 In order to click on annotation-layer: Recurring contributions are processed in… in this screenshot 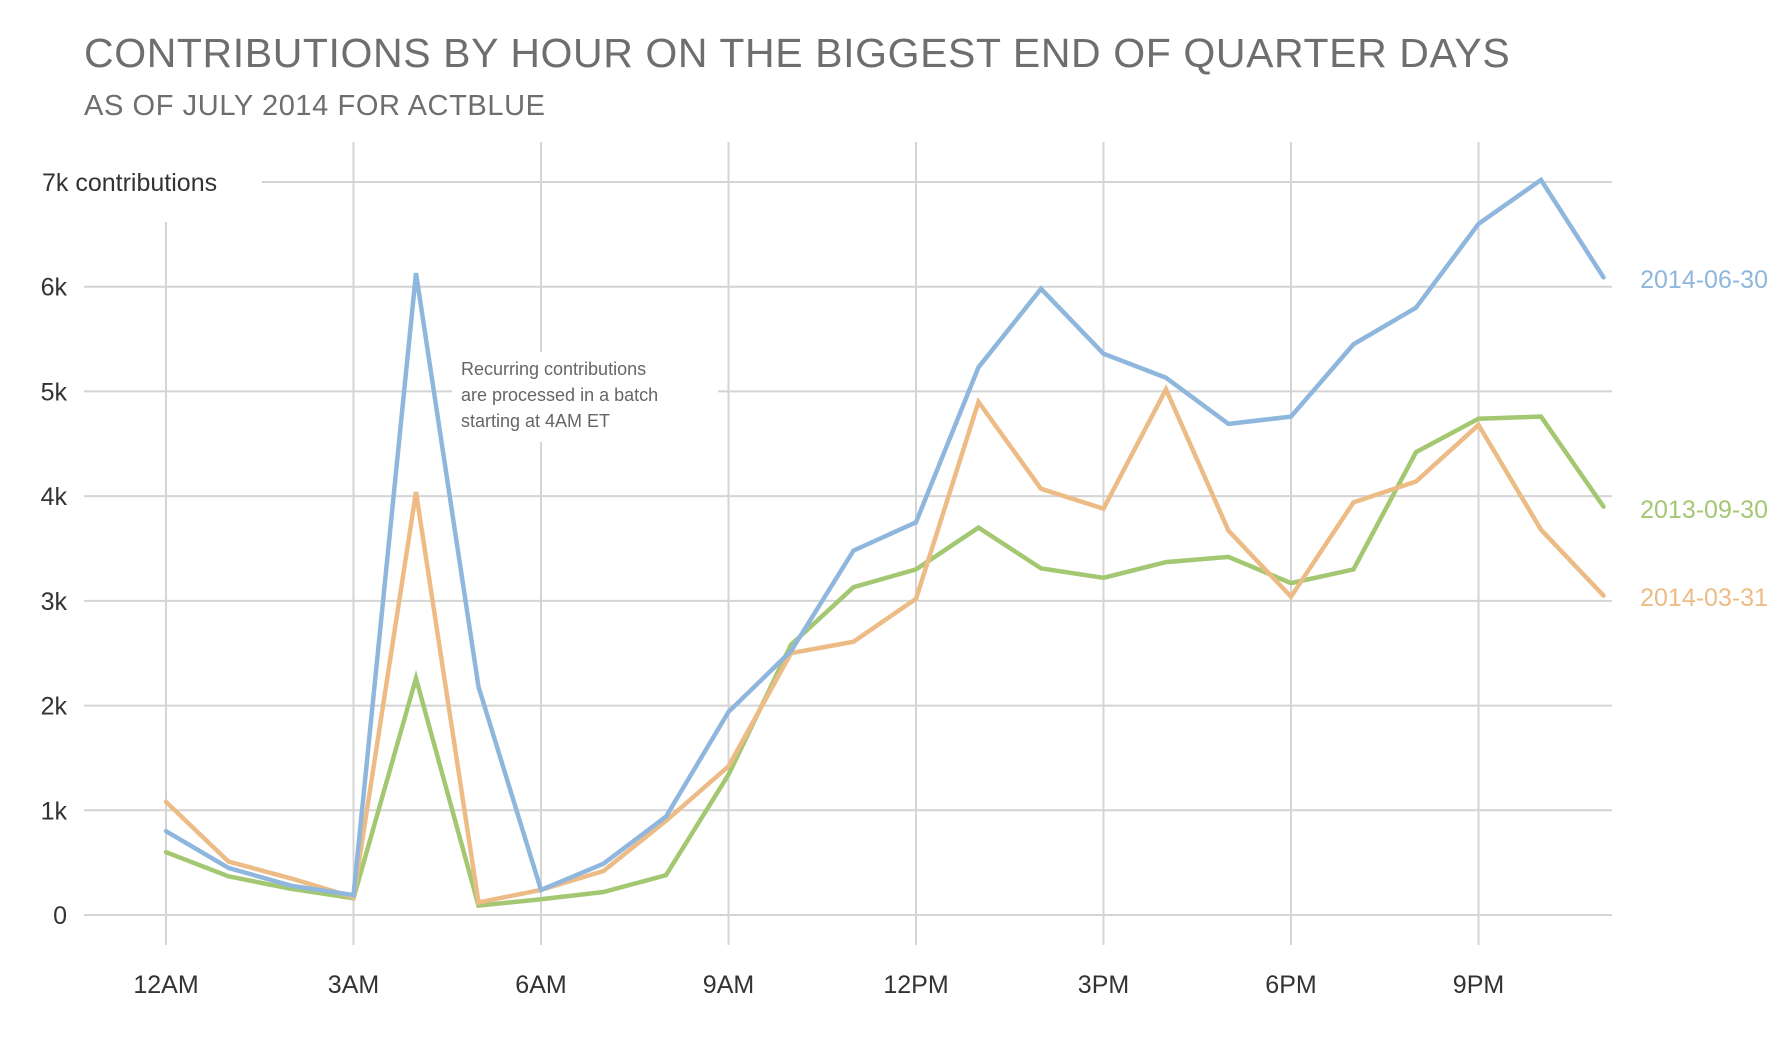, I will do `click(585, 397)`.